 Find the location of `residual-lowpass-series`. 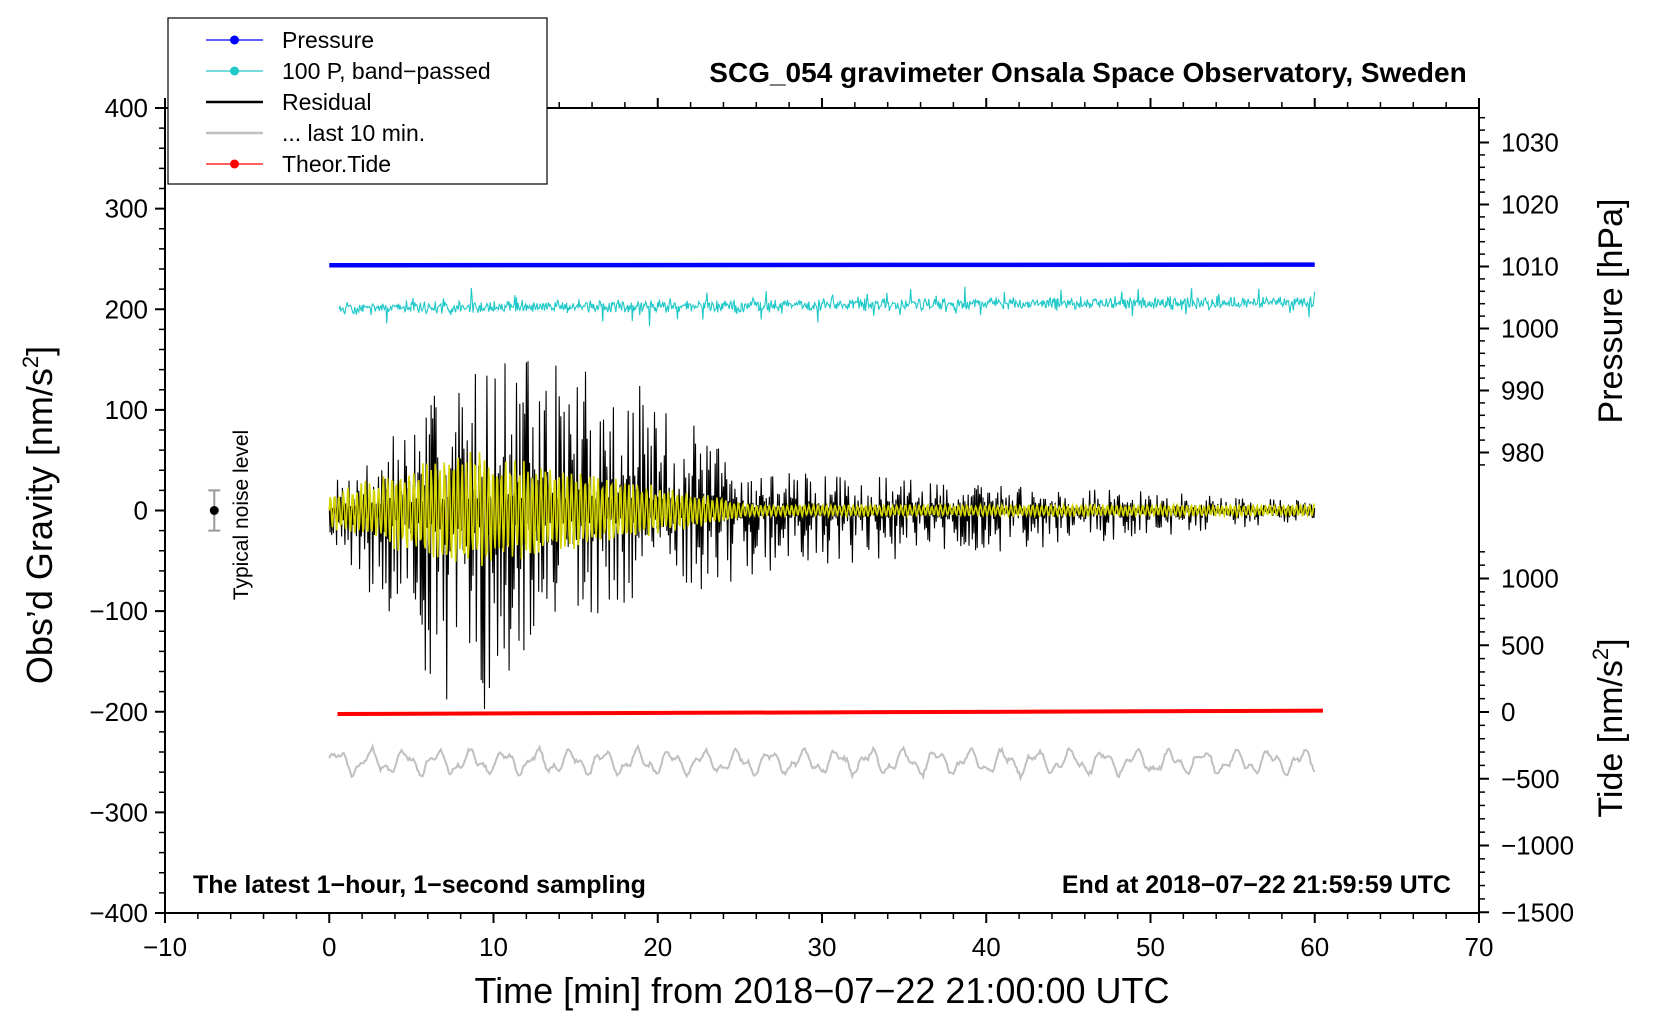

residual-lowpass-series is located at coordinates (822, 509).